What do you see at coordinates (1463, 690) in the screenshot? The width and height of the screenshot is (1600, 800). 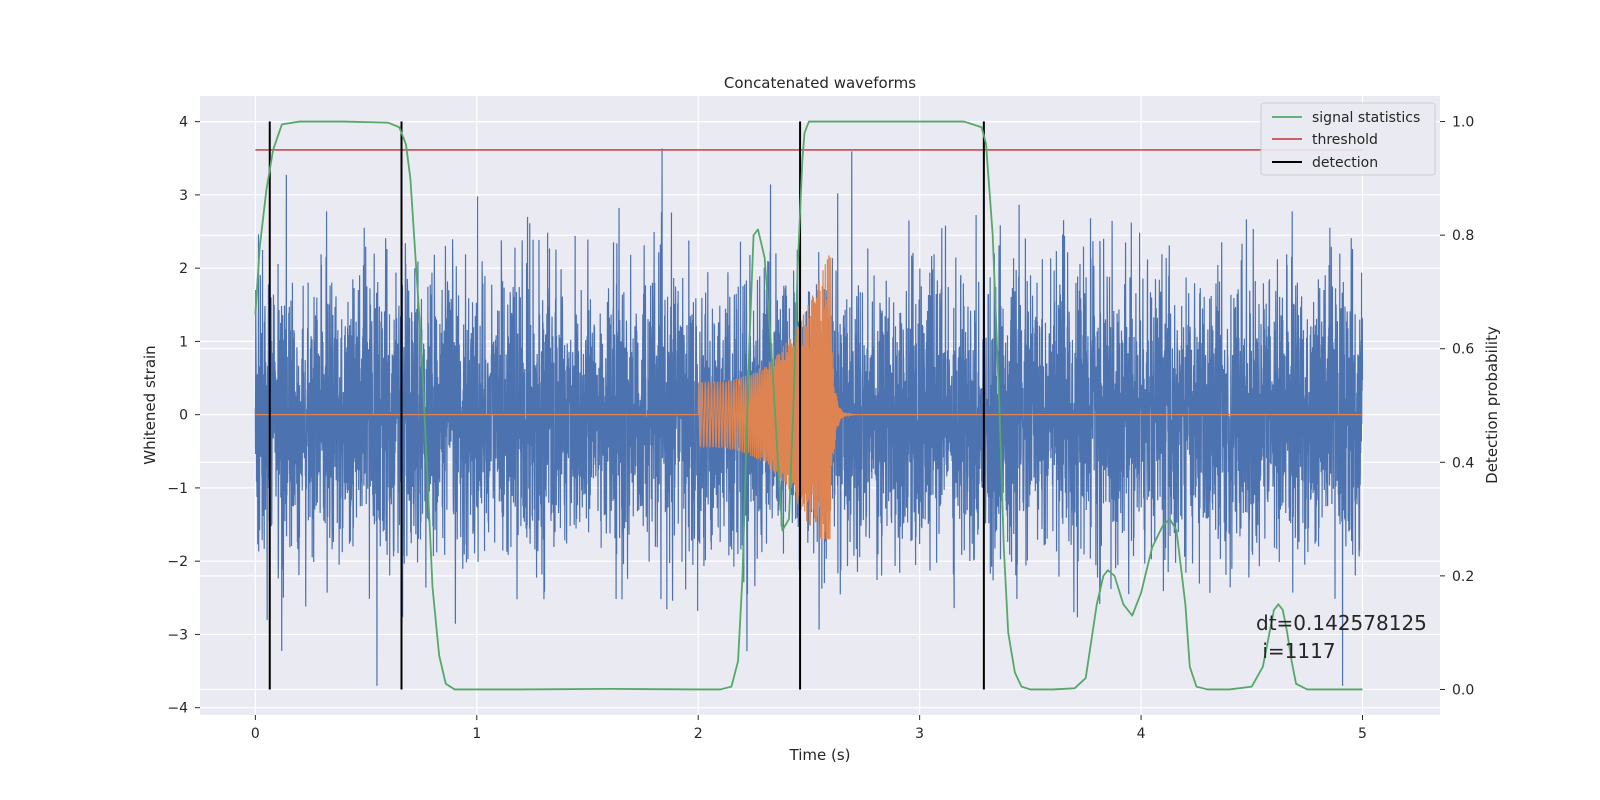 I see `y2-tick-label: 0.0` at bounding box center [1463, 690].